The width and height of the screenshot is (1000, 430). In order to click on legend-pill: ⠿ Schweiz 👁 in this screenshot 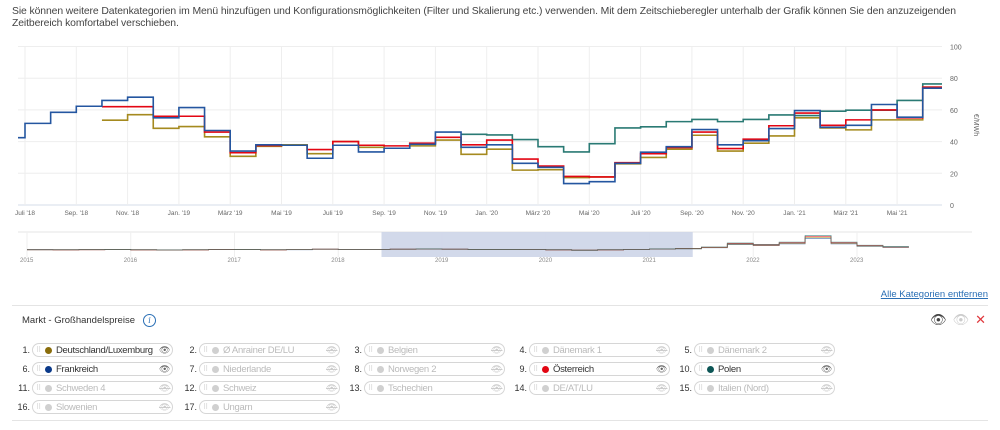, I will do `click(269, 388)`.